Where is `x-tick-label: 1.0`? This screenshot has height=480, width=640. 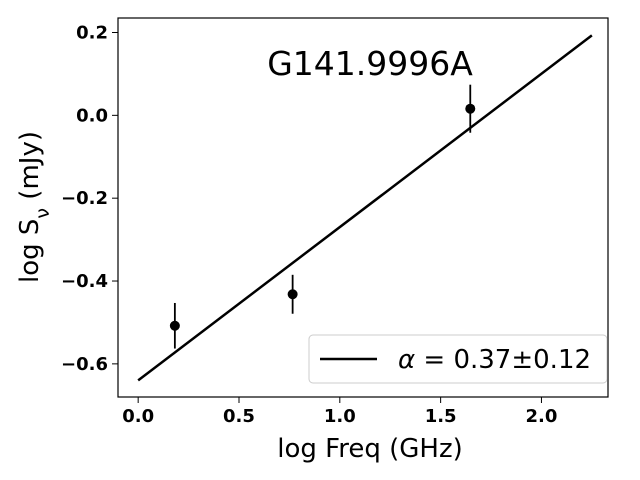 x-tick-label: 1.0 is located at coordinates (340, 416).